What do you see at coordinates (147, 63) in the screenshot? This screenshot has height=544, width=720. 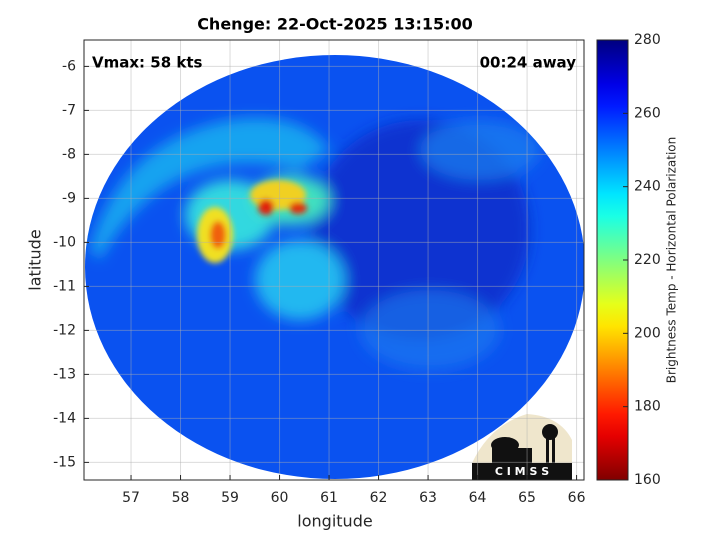 I see `annotation: Vmax: 58 kts` at bounding box center [147, 63].